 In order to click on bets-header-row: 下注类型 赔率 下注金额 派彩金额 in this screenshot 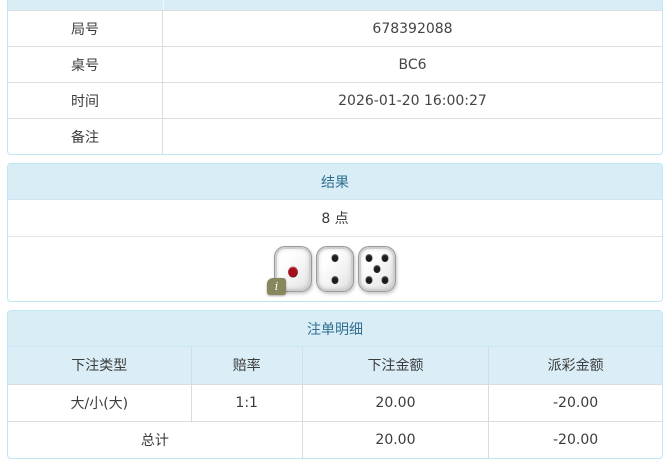, I will do `click(335, 365)`.